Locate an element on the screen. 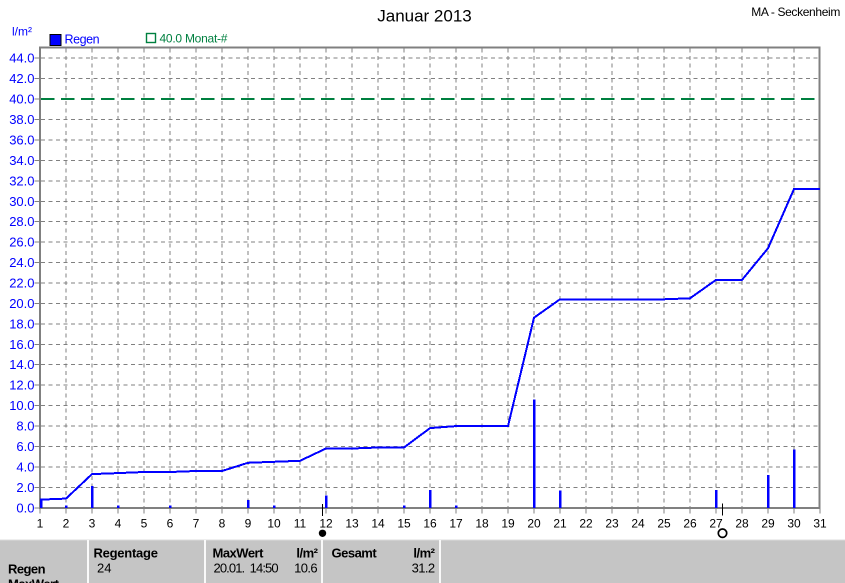 The image size is (845, 583). svg-text: Januar 2013 is located at coordinates (424, 16).